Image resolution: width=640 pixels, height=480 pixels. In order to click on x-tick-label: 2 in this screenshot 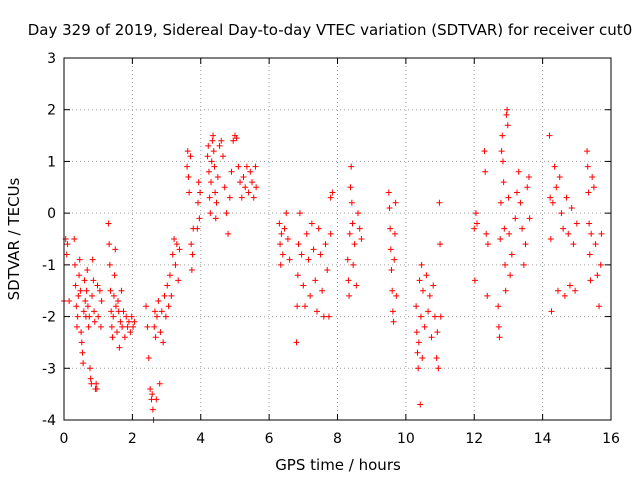, I will do `click(132, 439)`.